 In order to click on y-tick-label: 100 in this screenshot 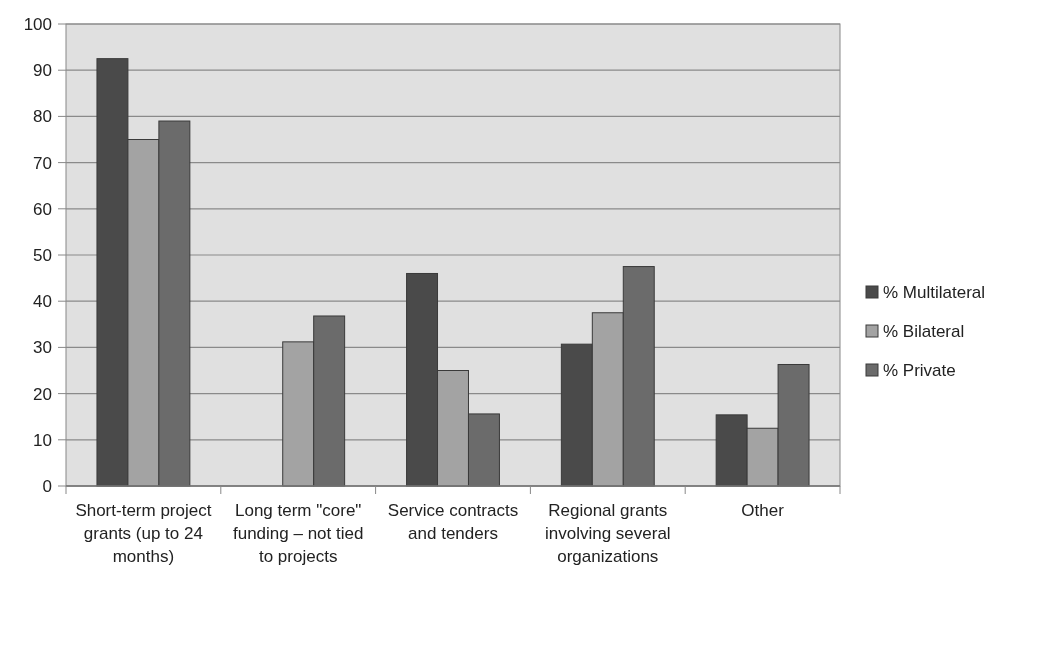, I will do `click(37, 24)`.